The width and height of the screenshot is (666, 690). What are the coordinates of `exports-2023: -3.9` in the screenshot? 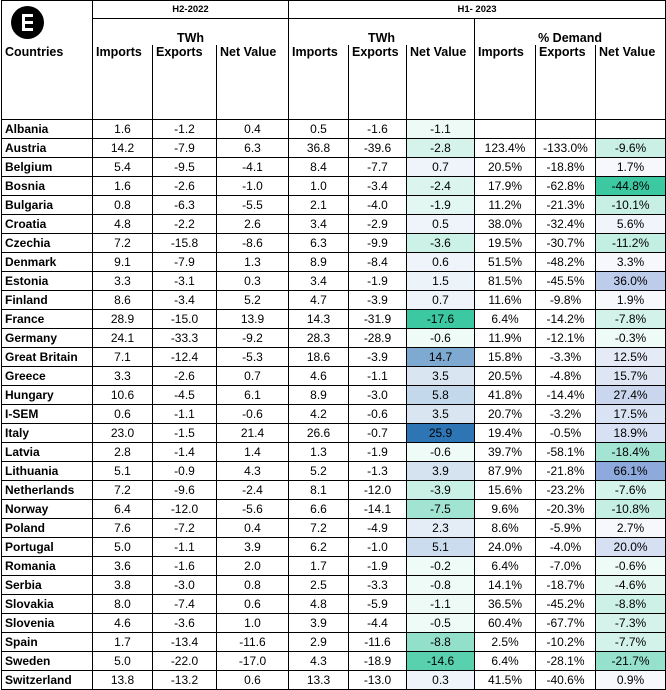 It's located at (377, 357).